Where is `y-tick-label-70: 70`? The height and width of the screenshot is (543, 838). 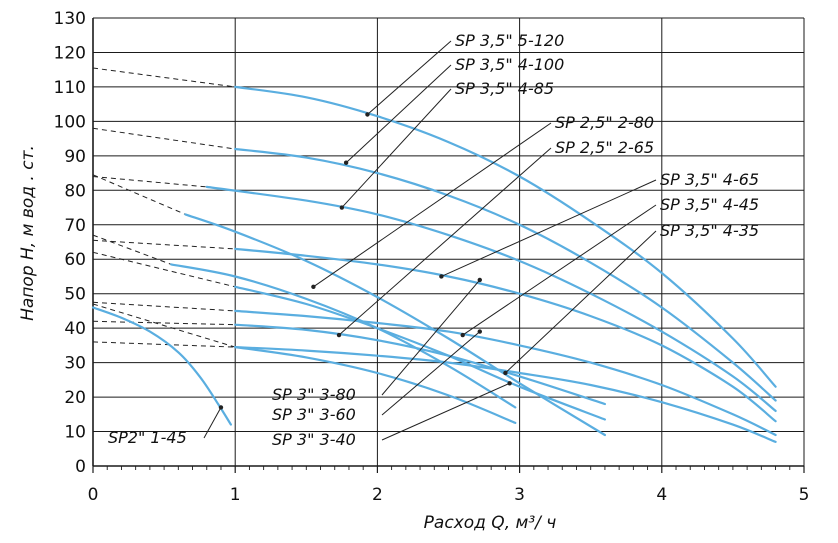 y-tick-label-70: 70 is located at coordinates (75, 226).